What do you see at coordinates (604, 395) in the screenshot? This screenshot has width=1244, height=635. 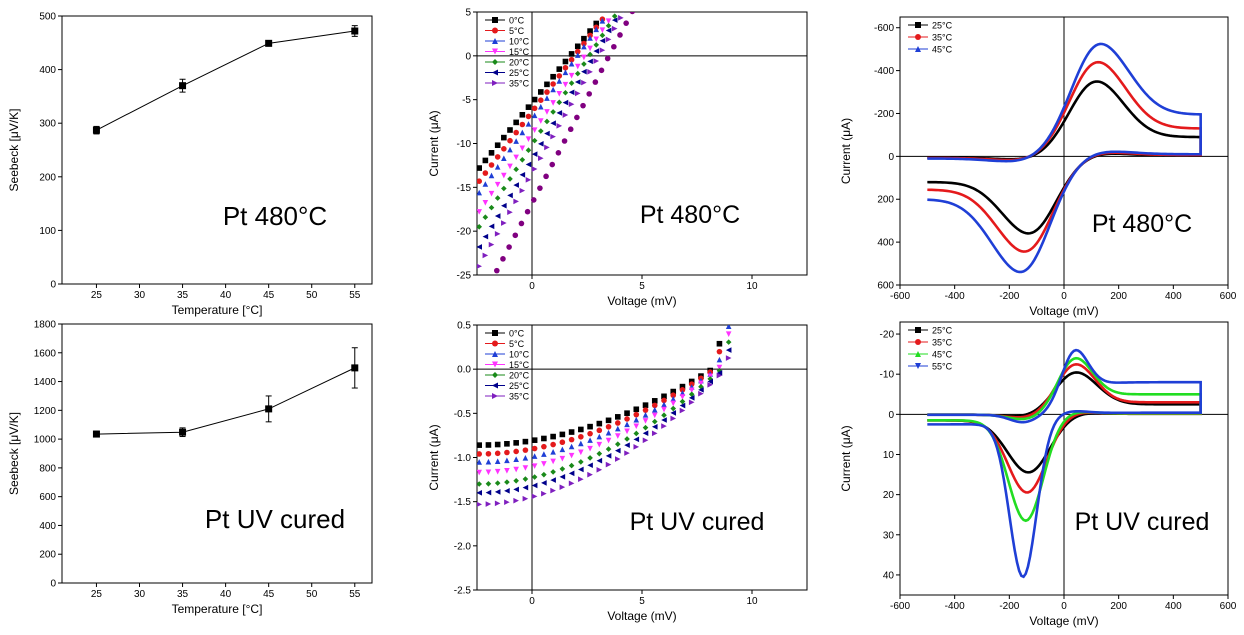 I see `series-10°C` at bounding box center [604, 395].